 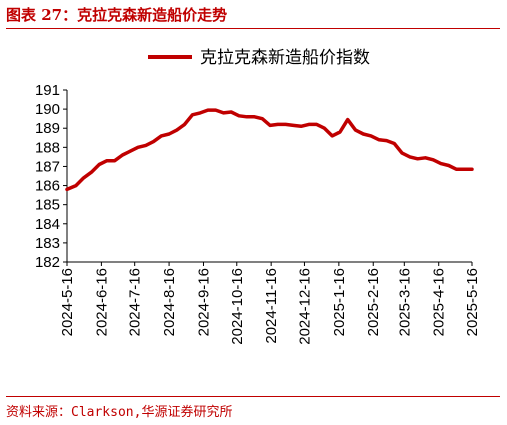 I want to click on y-tick-label: 188, so click(x=47, y=147).